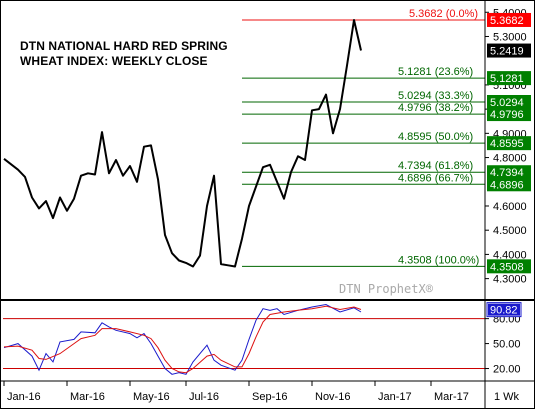  I want to click on price-tick-label: 5.3000, so click(510, 37).